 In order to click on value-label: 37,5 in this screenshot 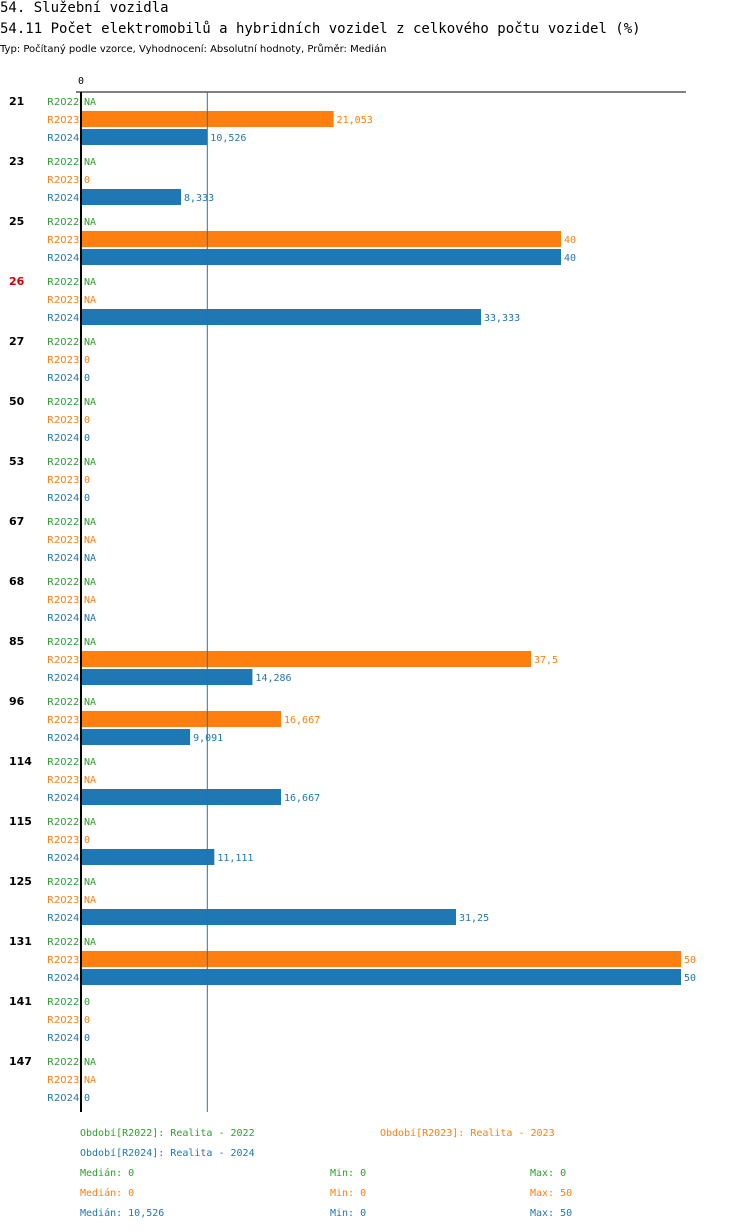, I will do `click(546, 660)`.